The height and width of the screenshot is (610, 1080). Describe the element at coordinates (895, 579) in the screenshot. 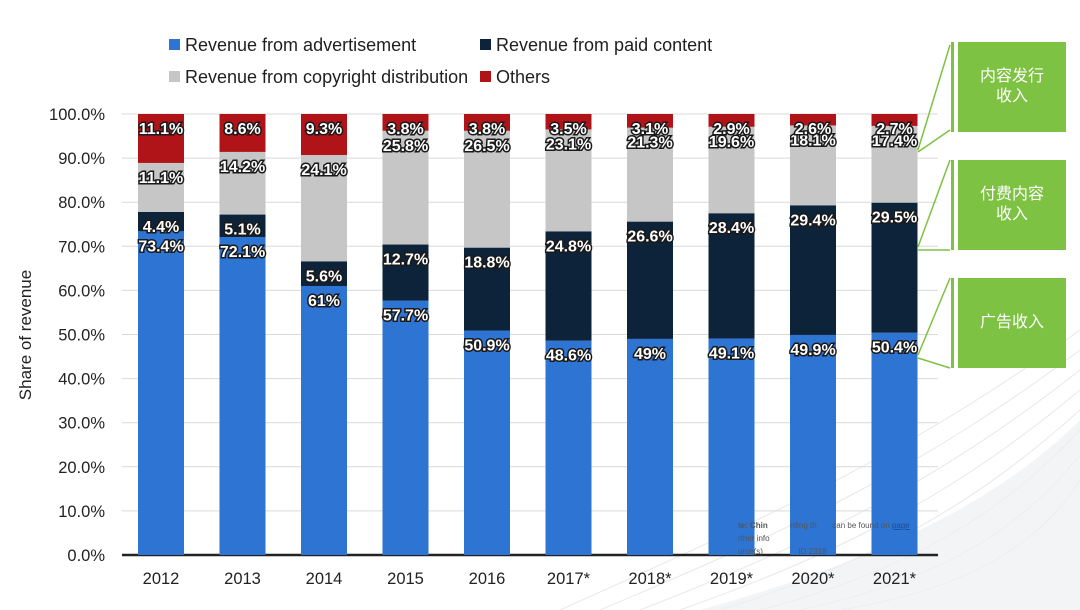

I see `x-tick-label: 2021*` at that location.